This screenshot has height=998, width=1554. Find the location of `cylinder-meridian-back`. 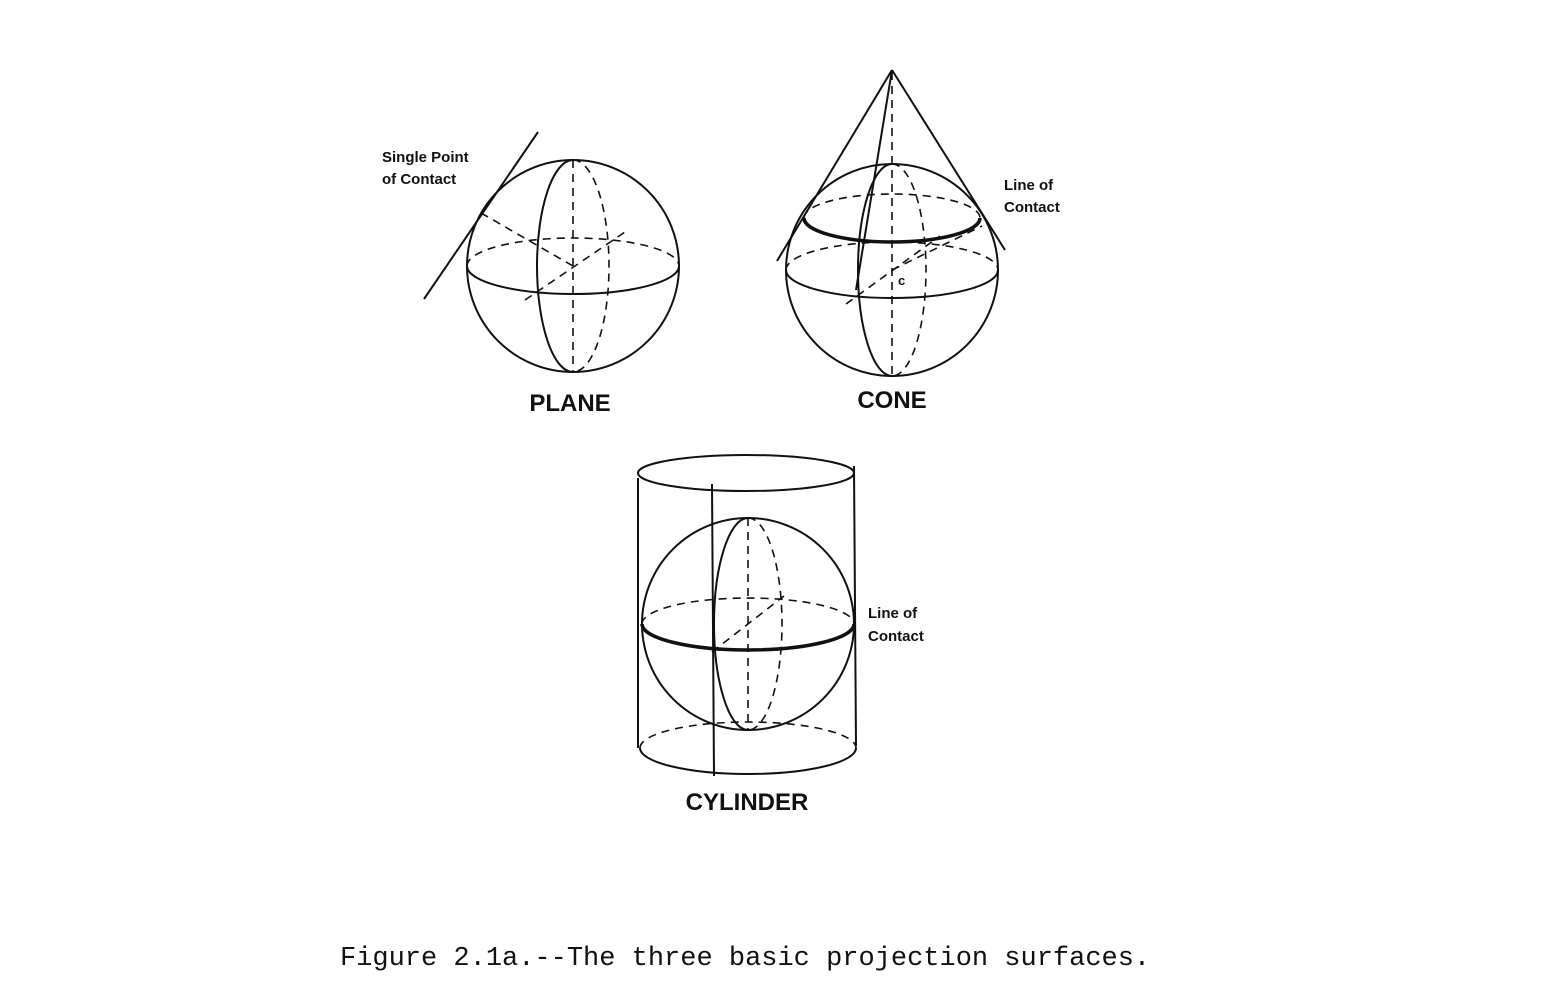

cylinder-meridian-back is located at coordinates (765, 624).